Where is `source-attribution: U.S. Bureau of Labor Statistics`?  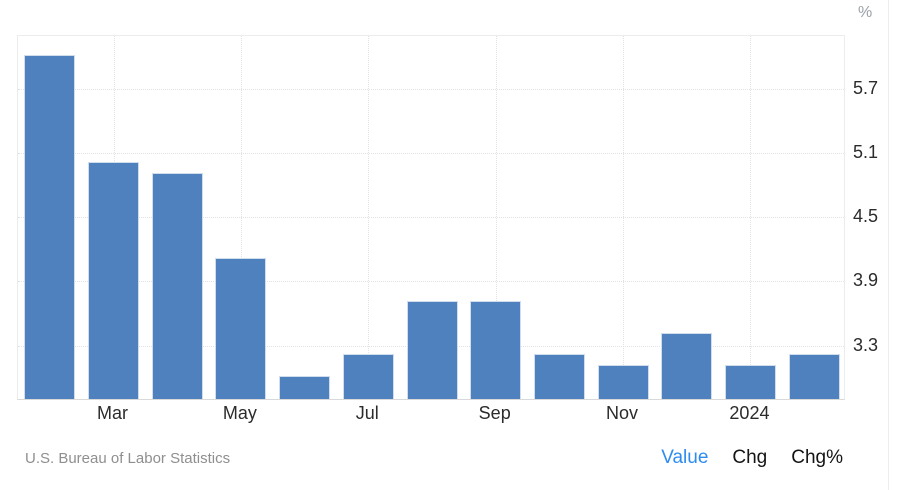
source-attribution: U.S. Bureau of Labor Statistics is located at coordinates (128, 458).